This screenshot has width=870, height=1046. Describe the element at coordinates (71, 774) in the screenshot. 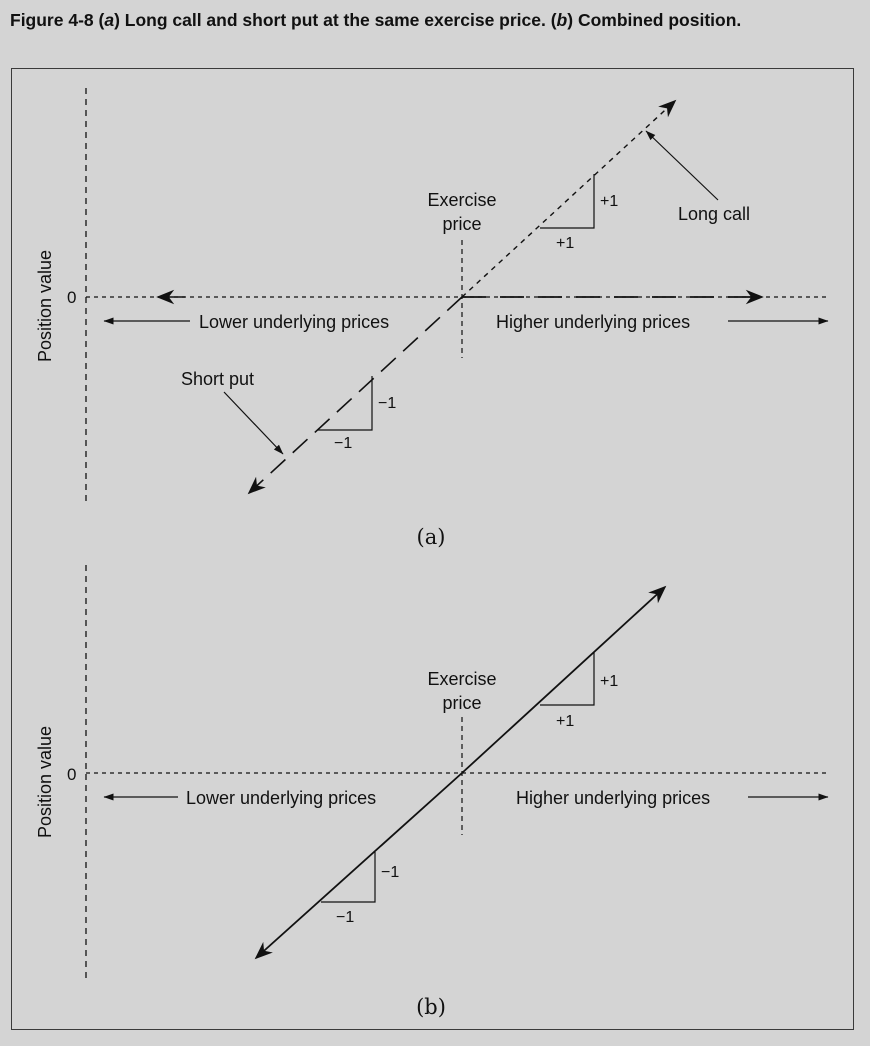

I see `panel-b-zero-label: 0` at that location.